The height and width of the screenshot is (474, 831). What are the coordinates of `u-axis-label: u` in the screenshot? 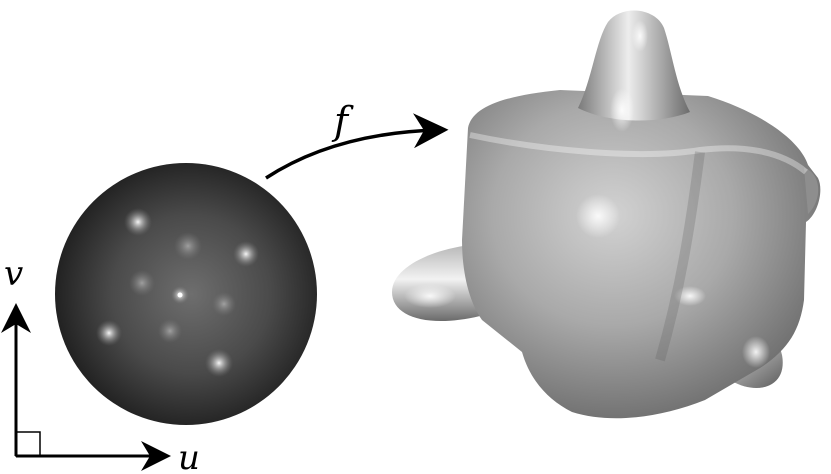 It's located at (189, 456).